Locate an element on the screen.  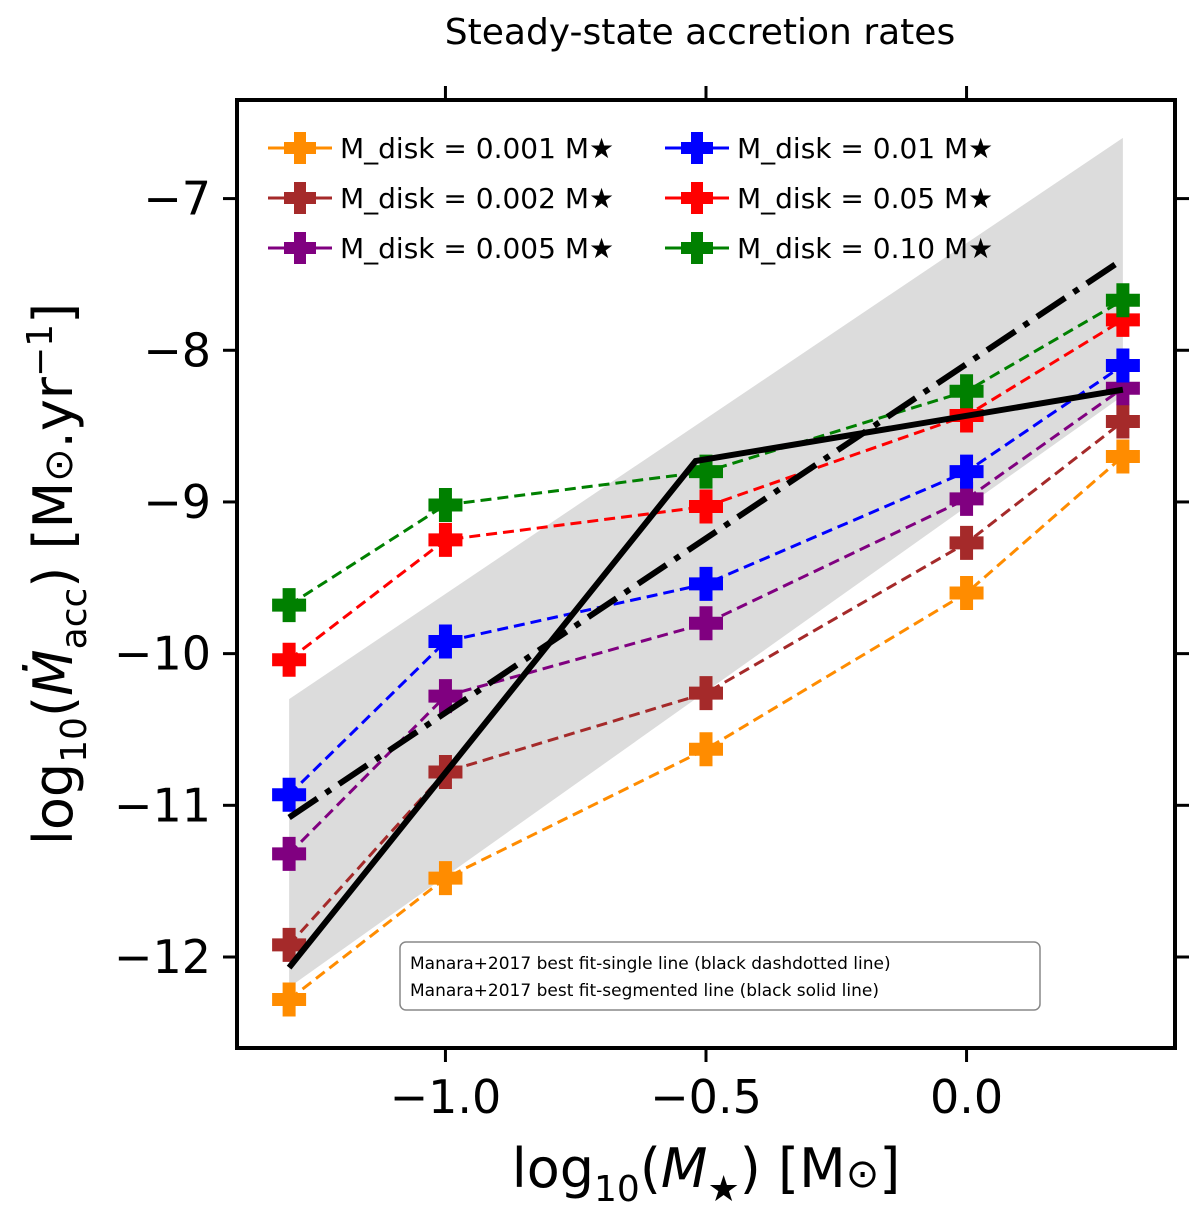
legend-label: M_disk = 0.001 M★ is located at coordinates (477, 148).